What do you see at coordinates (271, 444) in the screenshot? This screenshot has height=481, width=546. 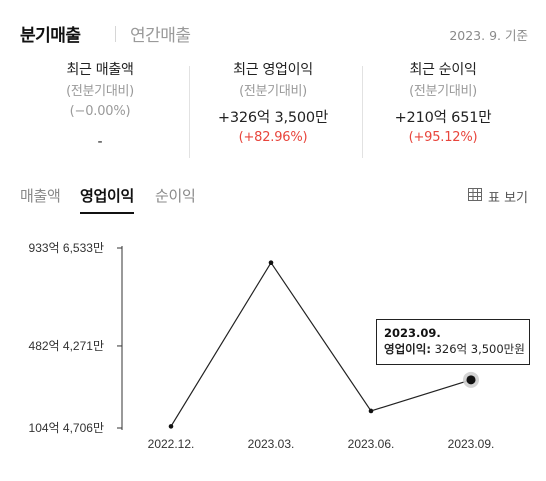 I see `x-tick-label: 2023.03.` at bounding box center [271, 444].